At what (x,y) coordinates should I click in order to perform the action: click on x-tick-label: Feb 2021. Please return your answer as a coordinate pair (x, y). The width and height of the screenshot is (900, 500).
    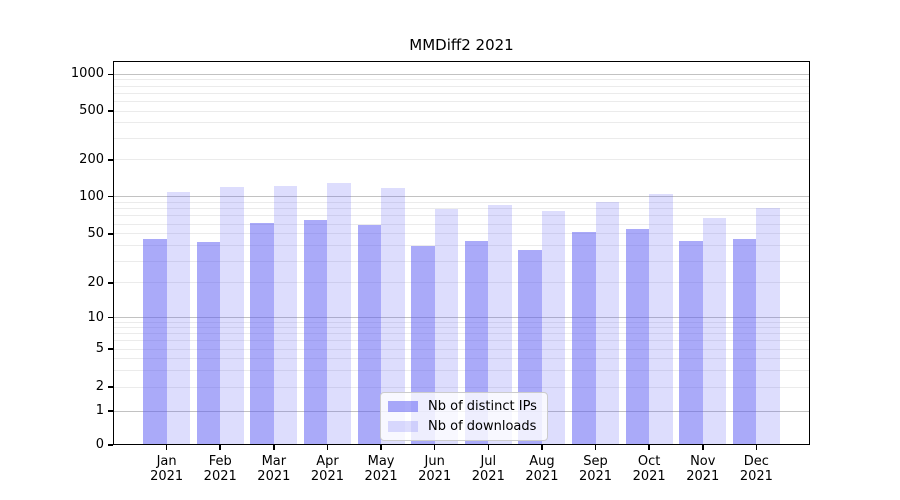
    Looking at the image, I should click on (220, 469).